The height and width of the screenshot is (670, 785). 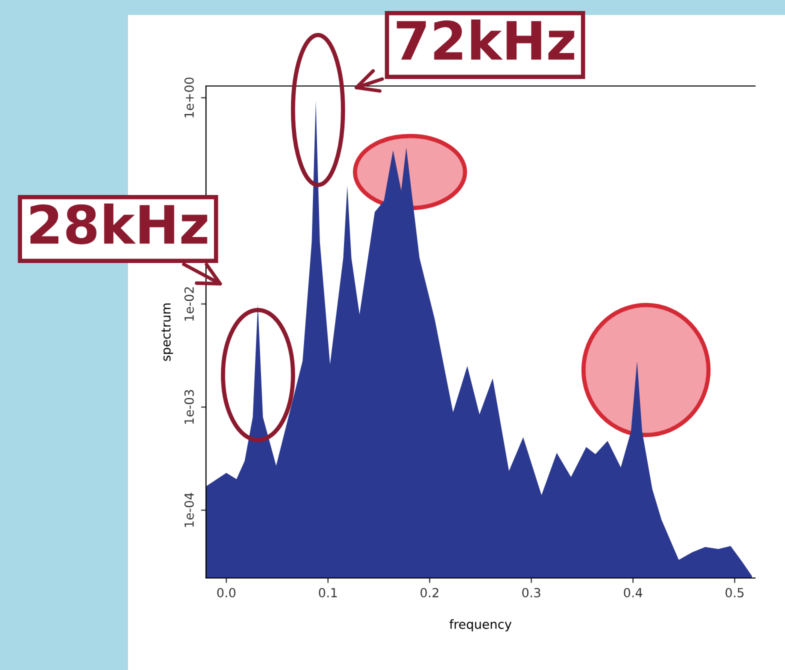 What do you see at coordinates (735, 593) in the screenshot?
I see `x-tick-label: 0.5` at bounding box center [735, 593].